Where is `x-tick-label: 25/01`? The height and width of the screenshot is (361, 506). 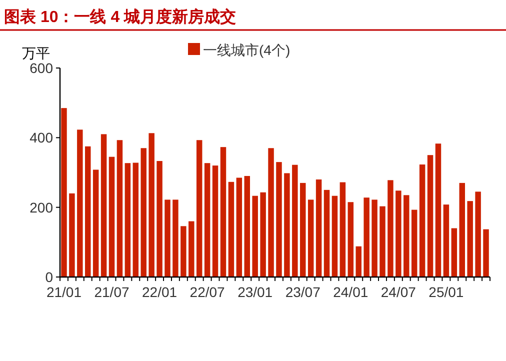
x-tick-label: 25/01 is located at coordinates (446, 292).